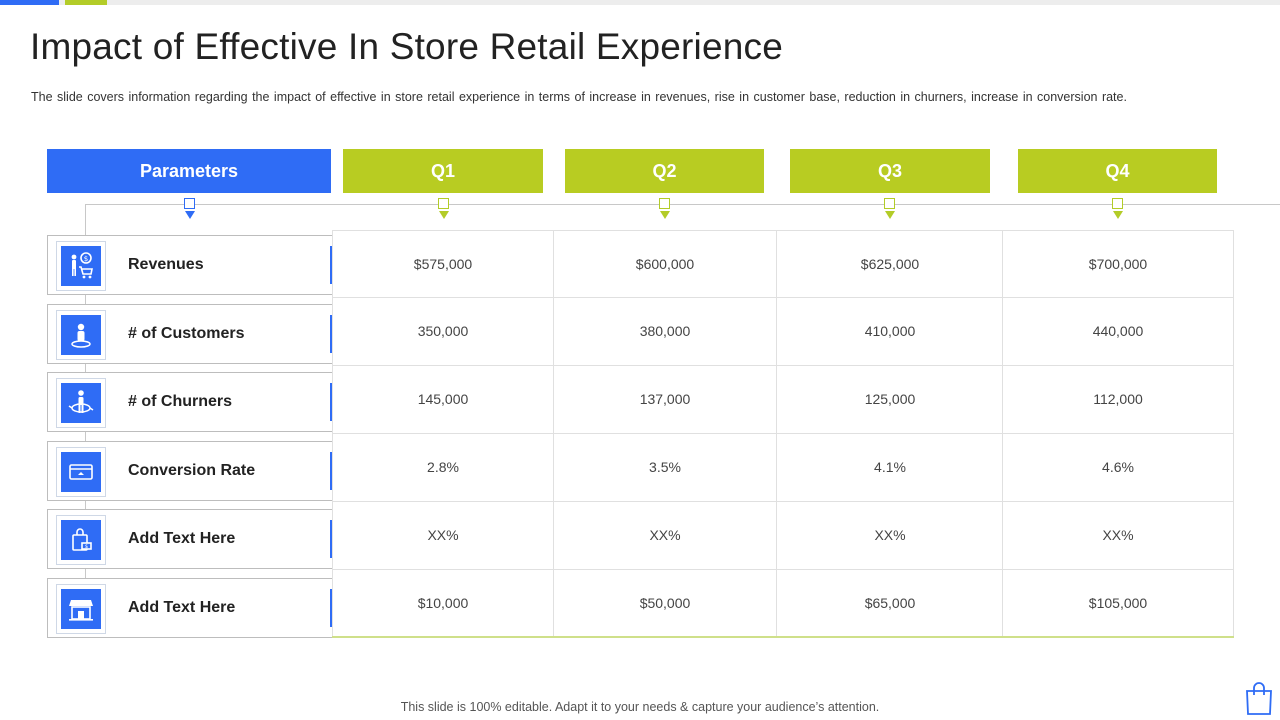 This screenshot has height=720, width=1280. What do you see at coordinates (890, 399) in the screenshot?
I see `value-cell: 125,000` at bounding box center [890, 399].